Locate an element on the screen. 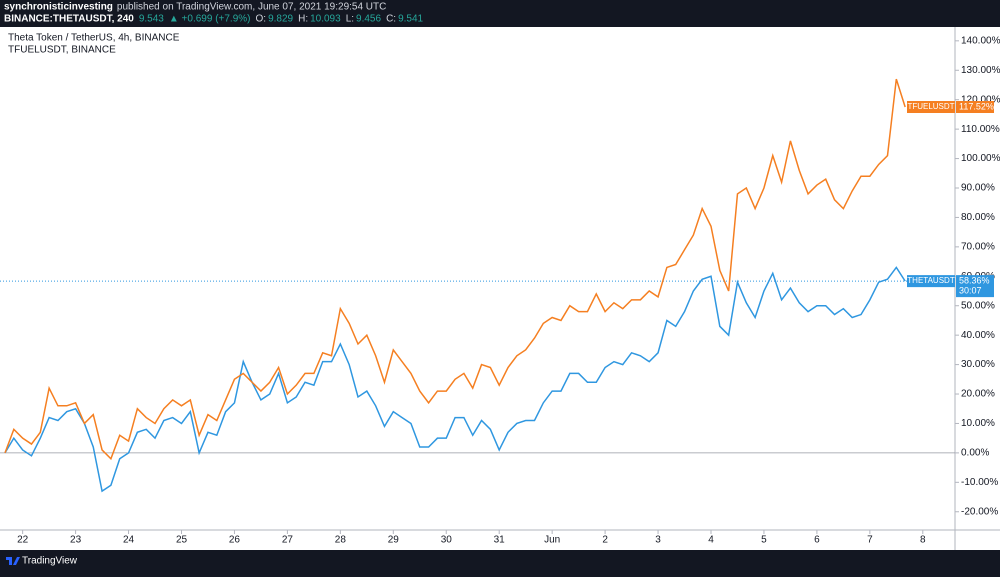 The image size is (1000, 577). chart-title: Theta Token / TetherUS, 4h, BINANCE is located at coordinates (94, 38).